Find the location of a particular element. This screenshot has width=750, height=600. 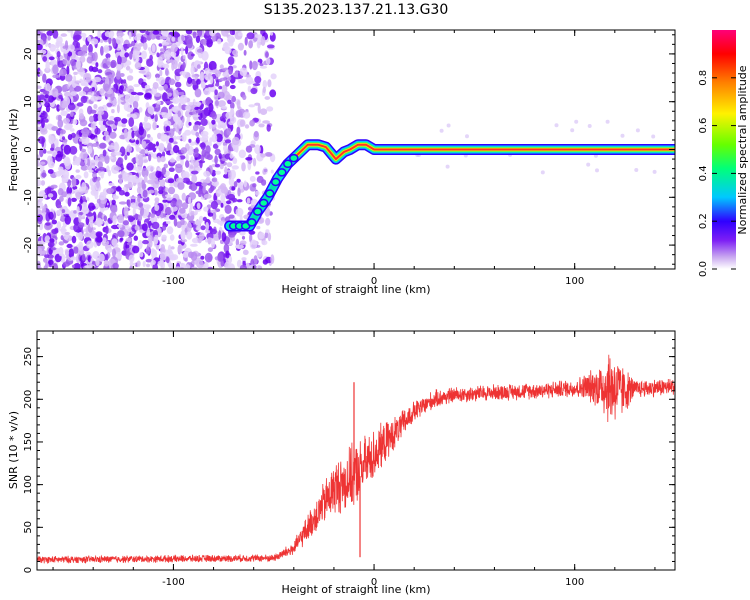

ridge-blob is located at coordinates (288, 164).